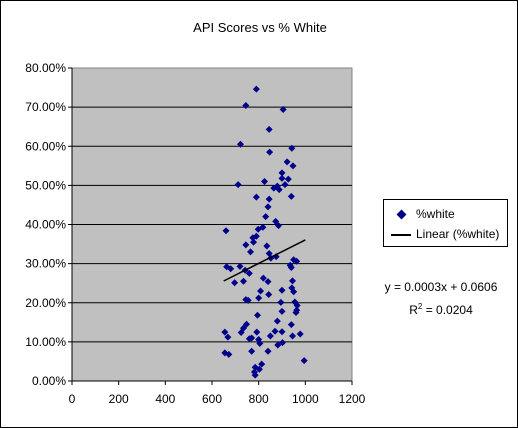  What do you see at coordinates (441, 308) in the screenshot?
I see `r-squared-label: R2 = 0.0204` at bounding box center [441, 308].